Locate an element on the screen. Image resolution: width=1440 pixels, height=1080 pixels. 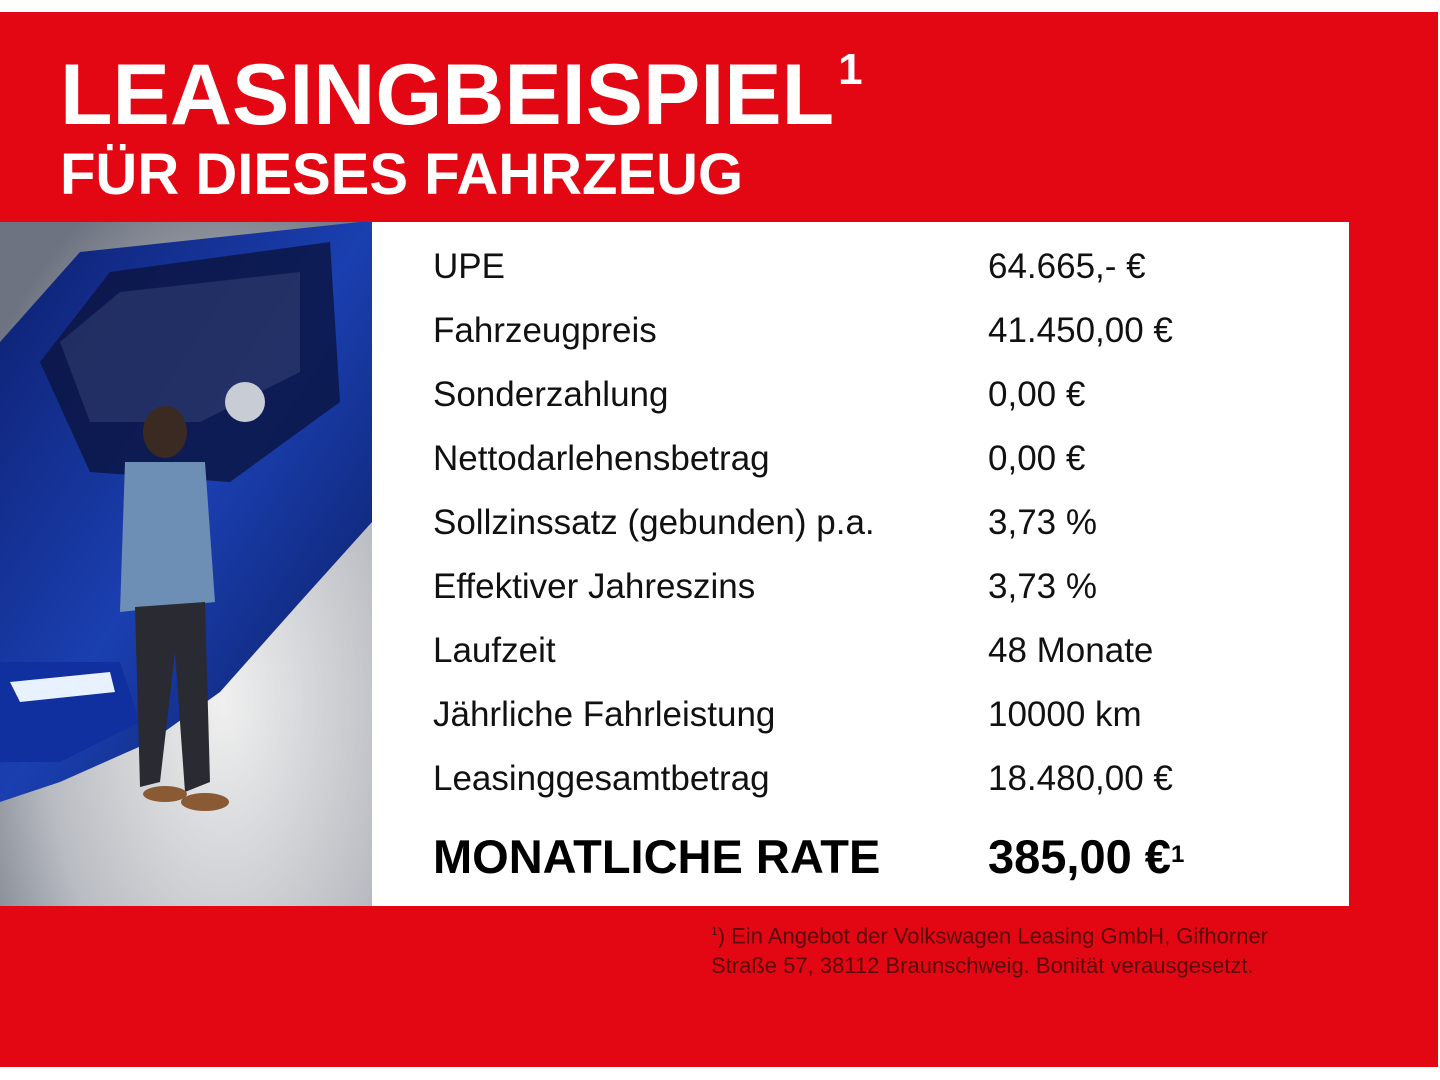
row-label: Laufzeit is located at coordinates (494, 650).